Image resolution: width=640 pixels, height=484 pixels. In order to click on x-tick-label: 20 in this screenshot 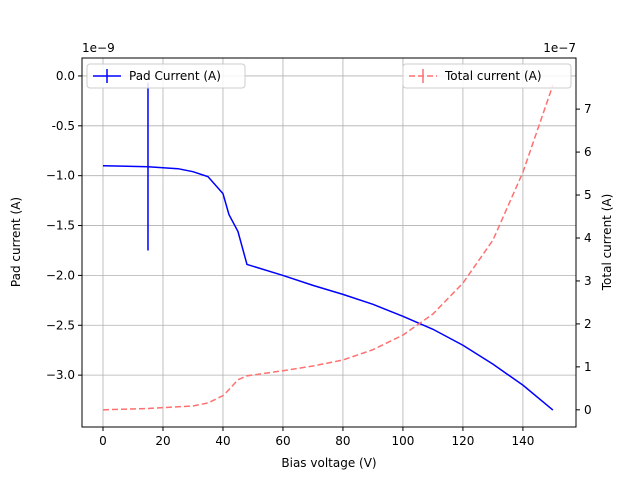, I will do `click(162, 441)`.